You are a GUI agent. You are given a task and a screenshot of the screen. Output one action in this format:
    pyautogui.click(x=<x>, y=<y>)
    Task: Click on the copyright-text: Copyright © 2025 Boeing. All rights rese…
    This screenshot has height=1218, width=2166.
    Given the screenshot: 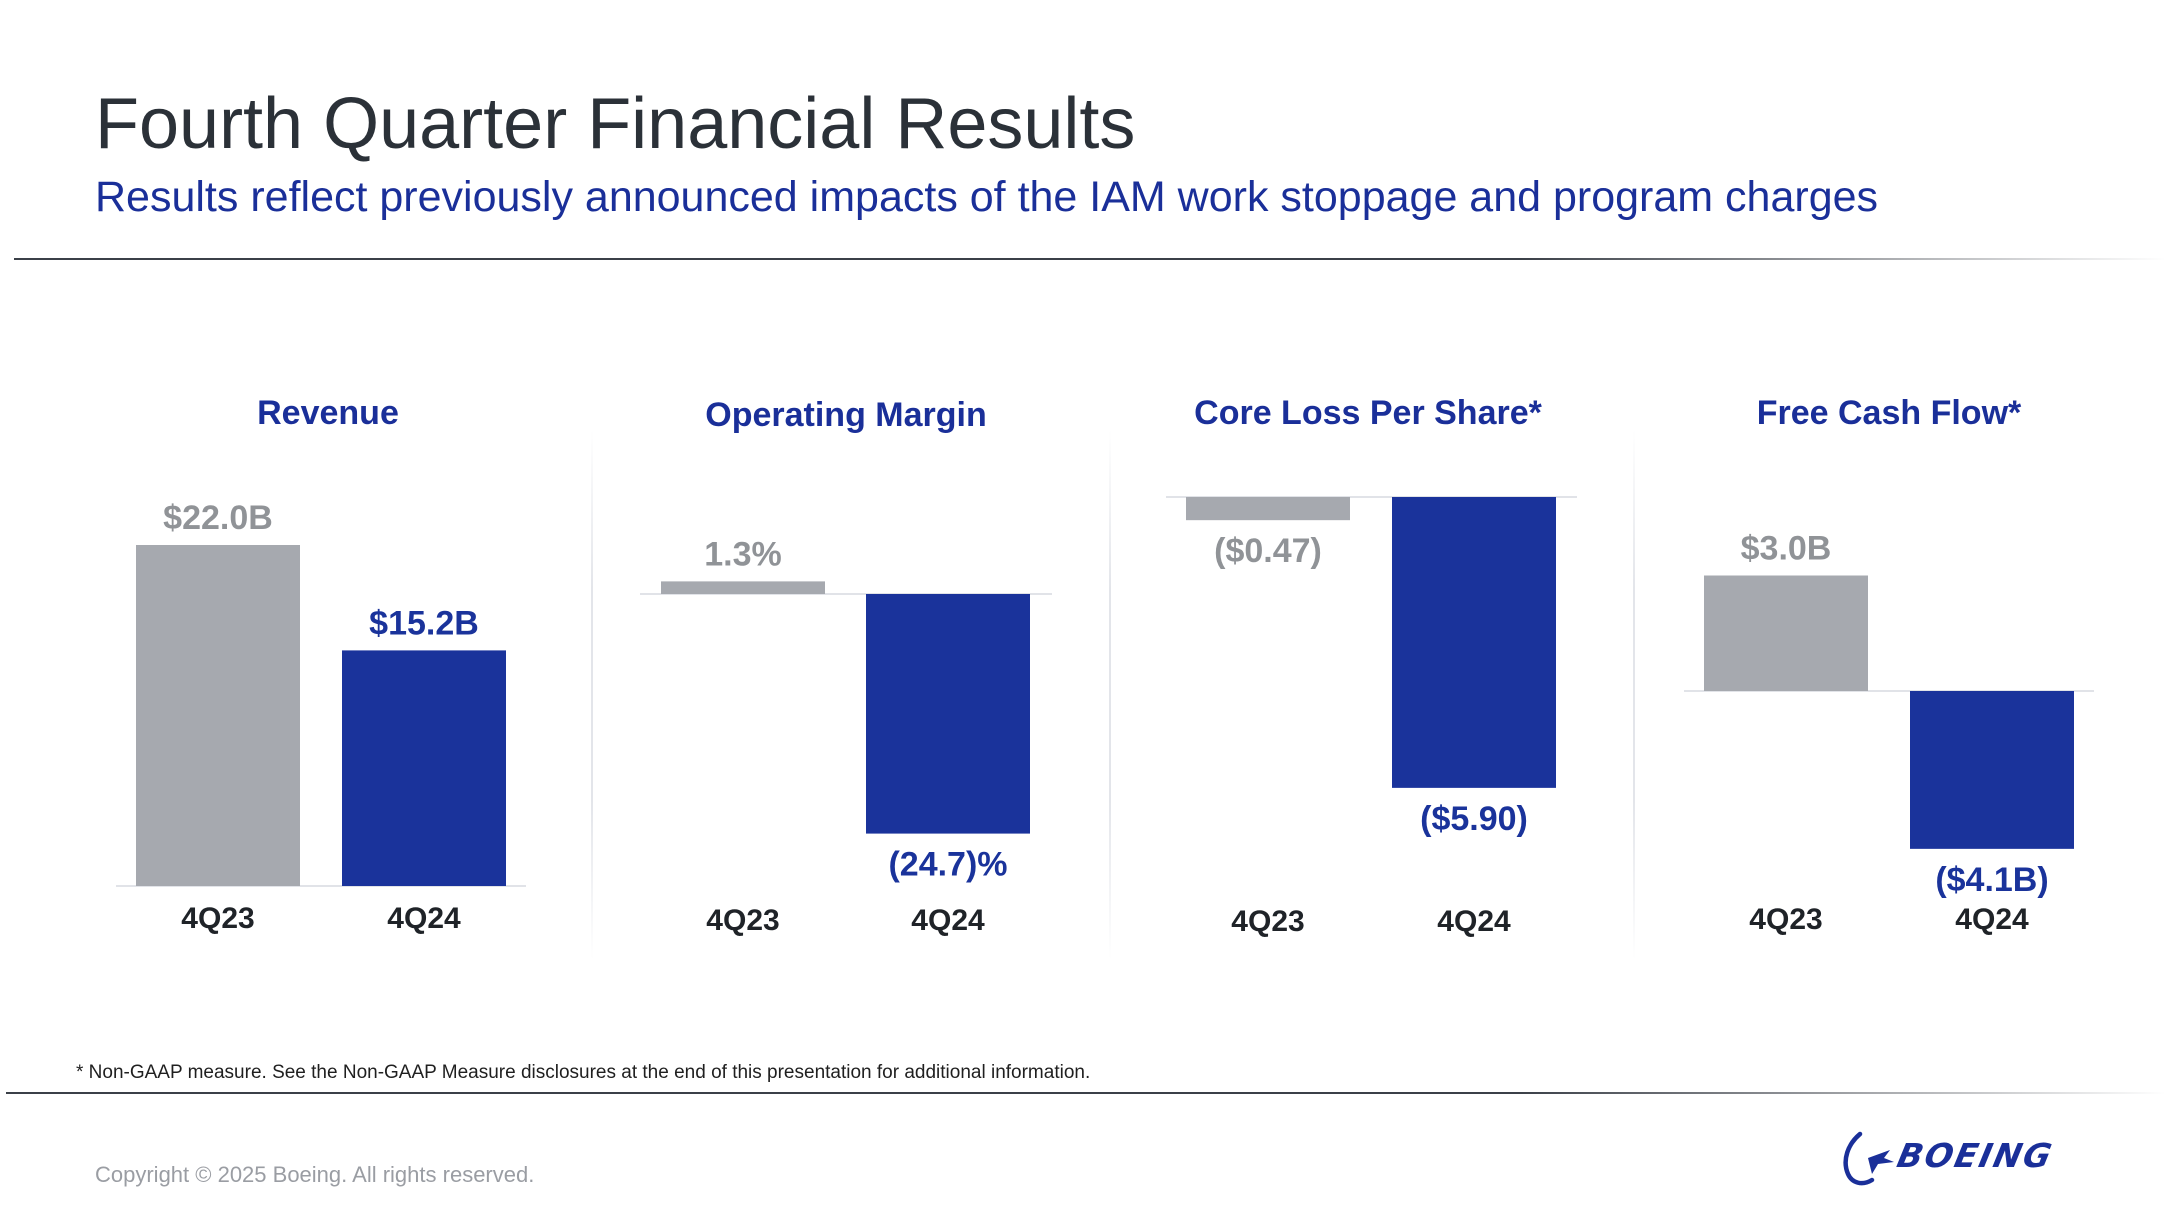 What is the action you would take?
    pyautogui.click(x=315, y=1174)
    